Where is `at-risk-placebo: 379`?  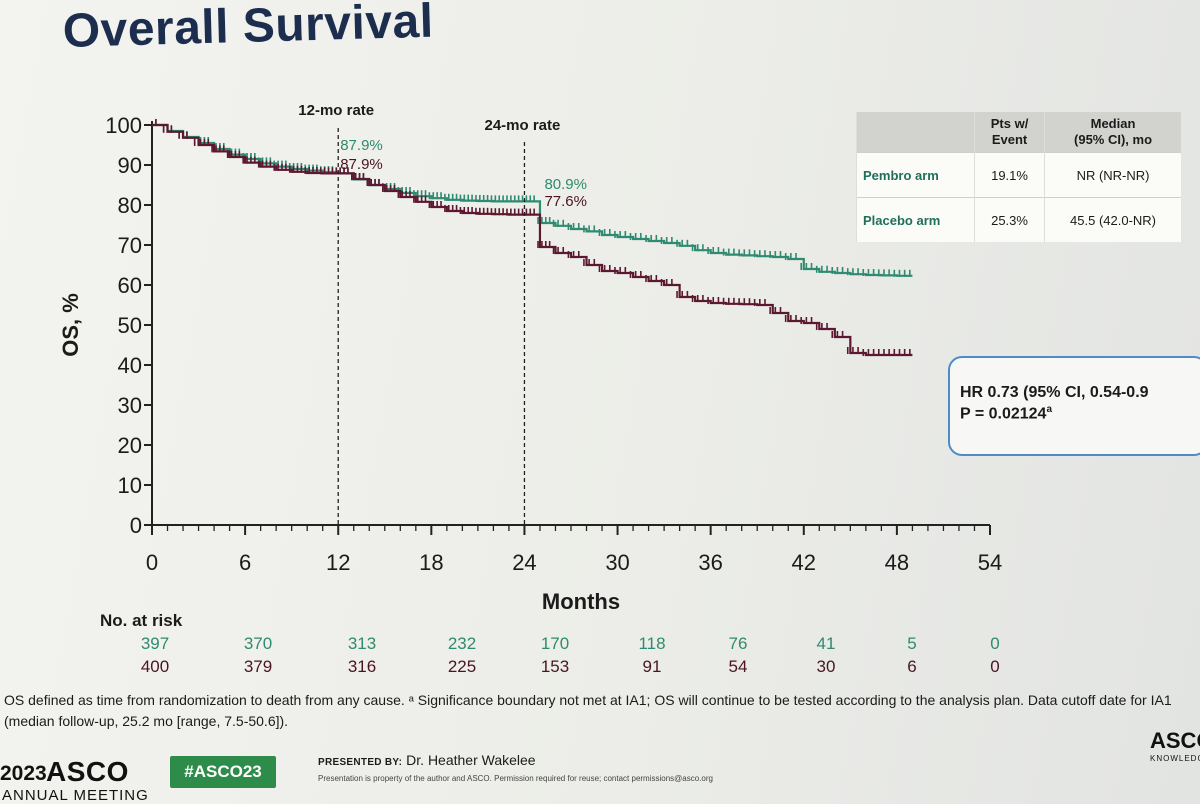 at-risk-placebo: 379 is located at coordinates (258, 666).